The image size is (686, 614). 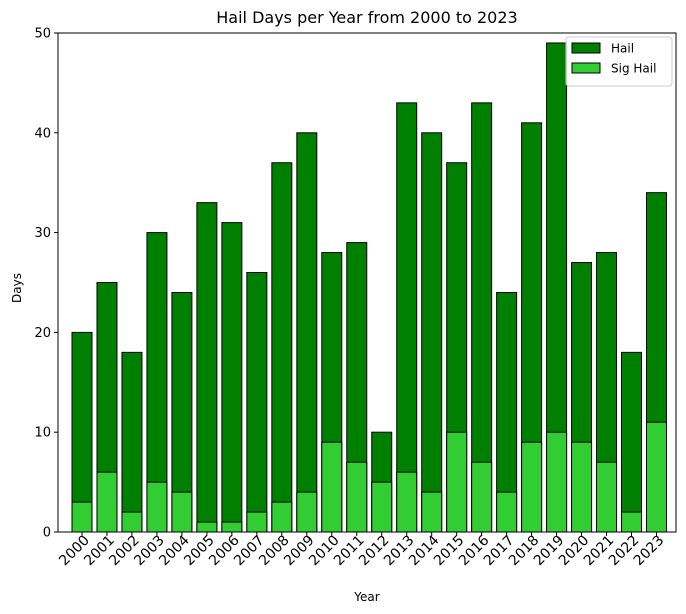 What do you see at coordinates (17, 288) in the screenshot?
I see `y-axis-label: Days` at bounding box center [17, 288].